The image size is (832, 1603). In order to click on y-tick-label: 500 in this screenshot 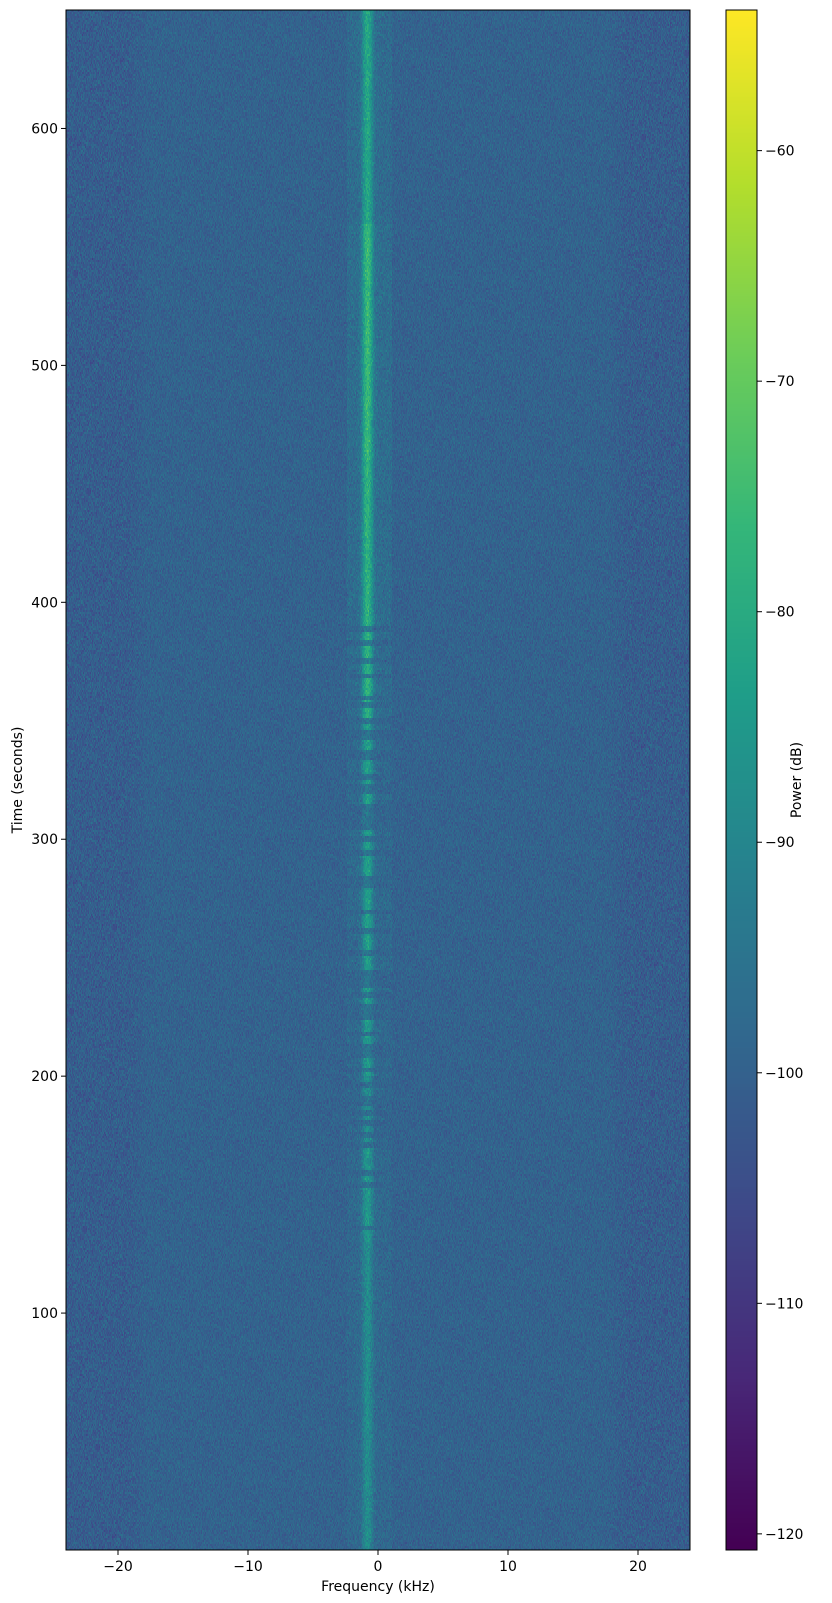, I will do `click(44, 366)`.